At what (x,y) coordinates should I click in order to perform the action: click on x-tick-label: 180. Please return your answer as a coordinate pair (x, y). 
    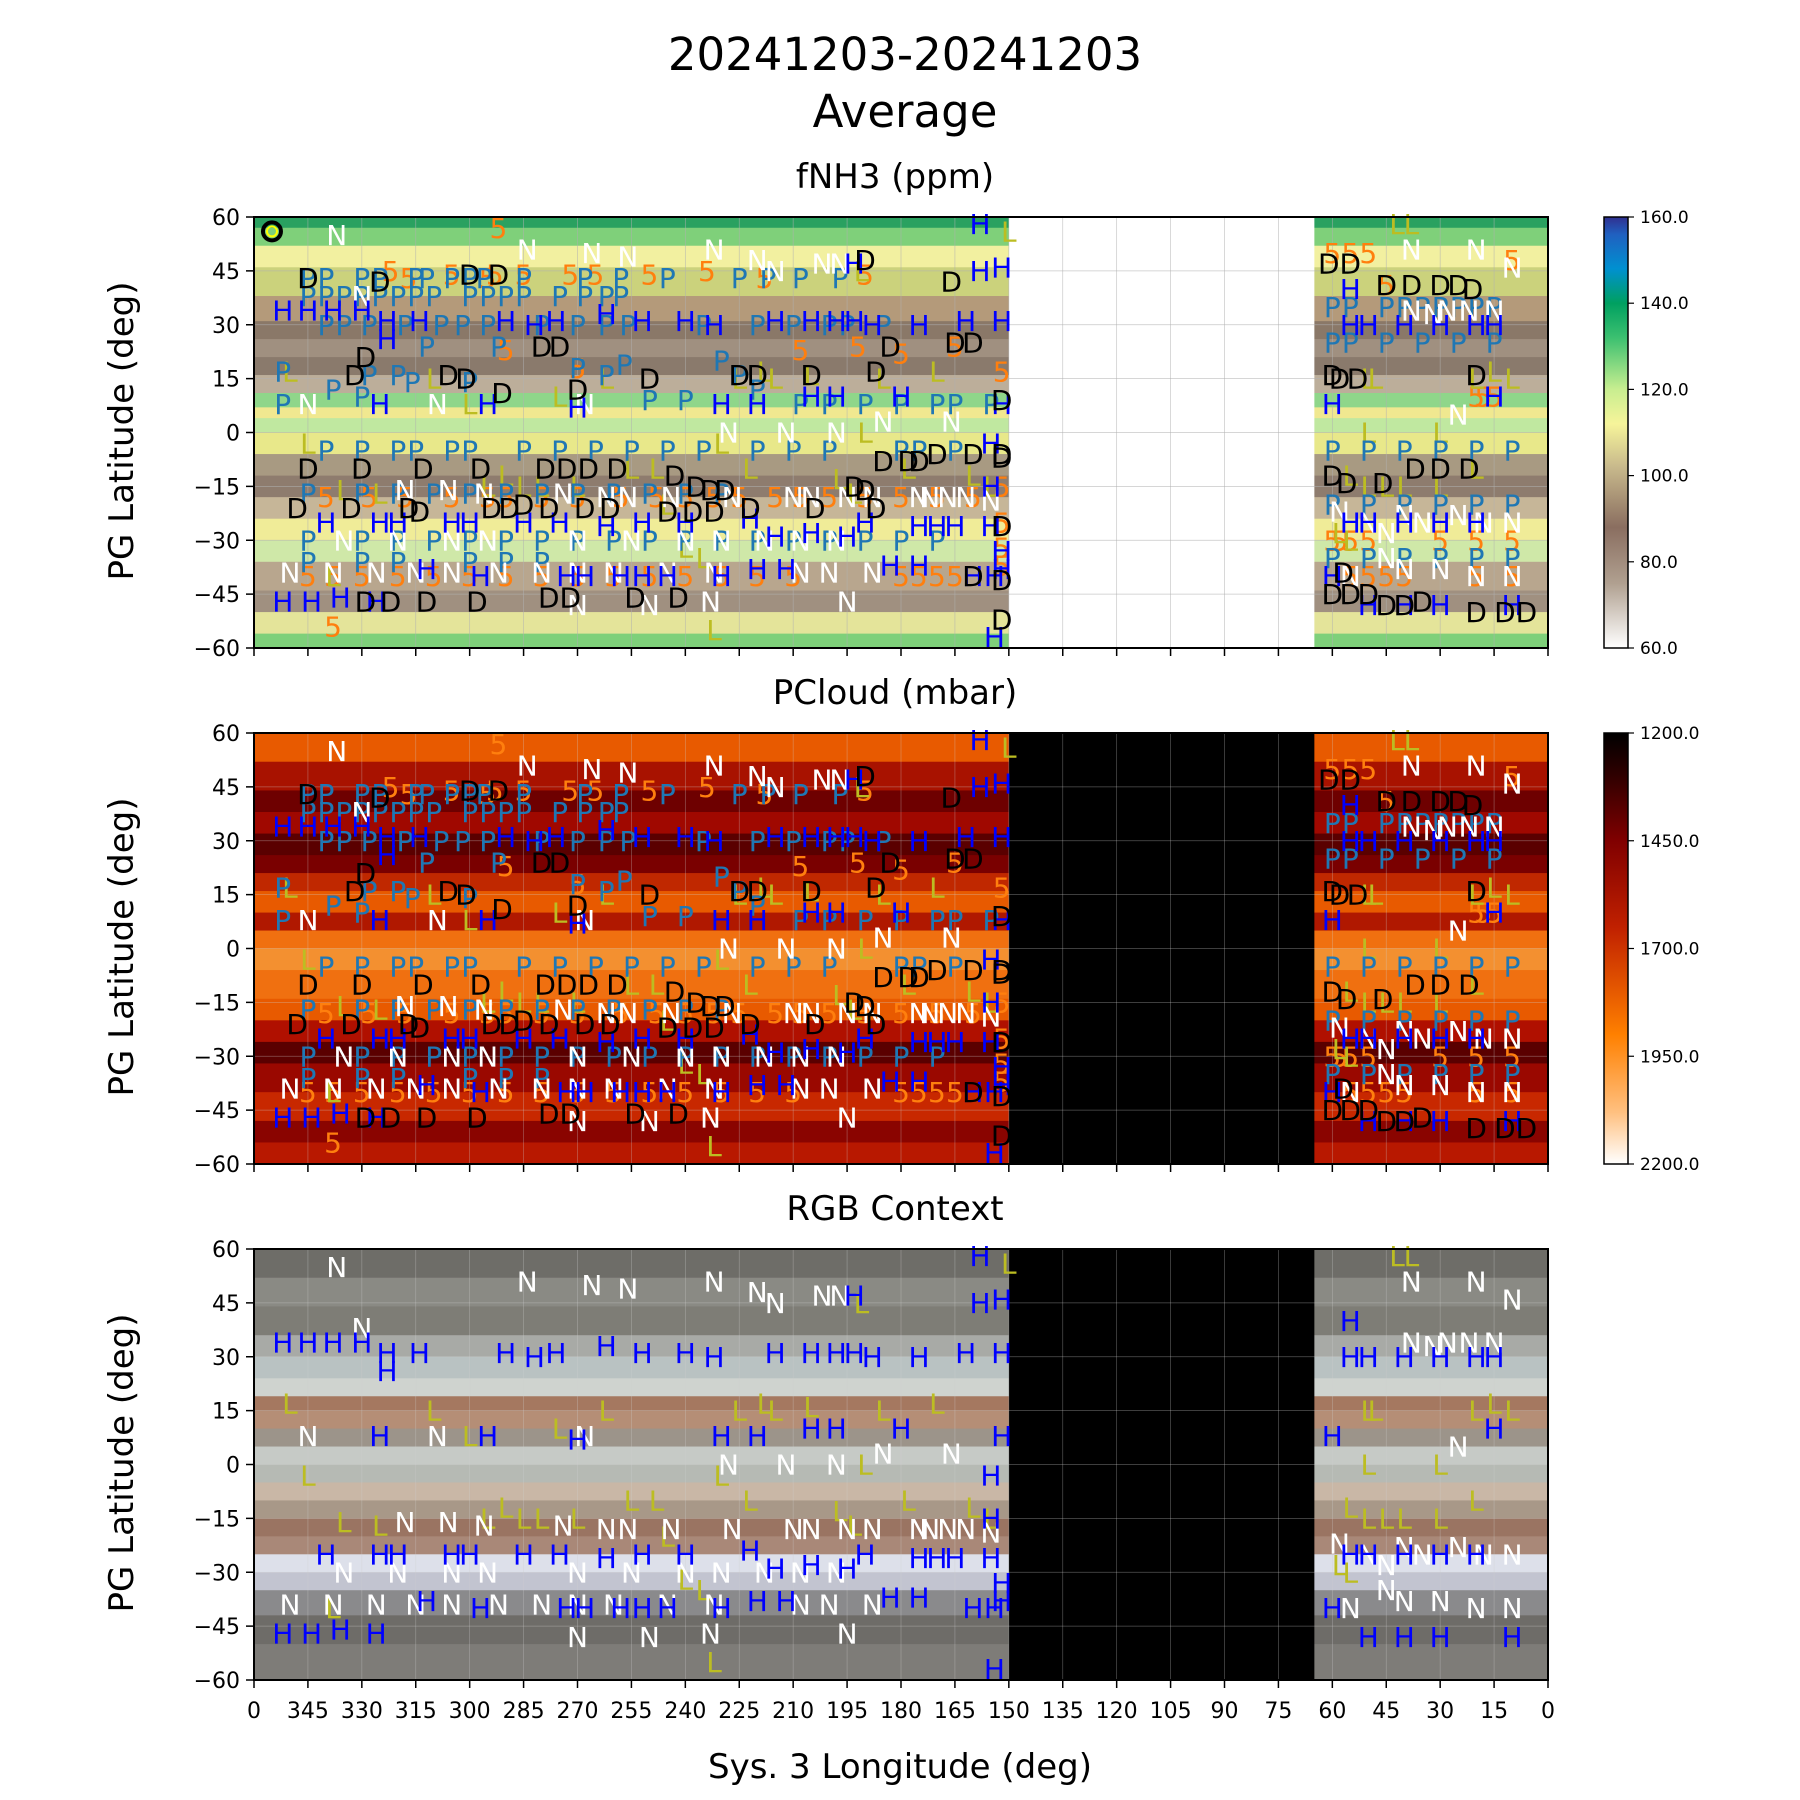
    Looking at the image, I should click on (901, 1711).